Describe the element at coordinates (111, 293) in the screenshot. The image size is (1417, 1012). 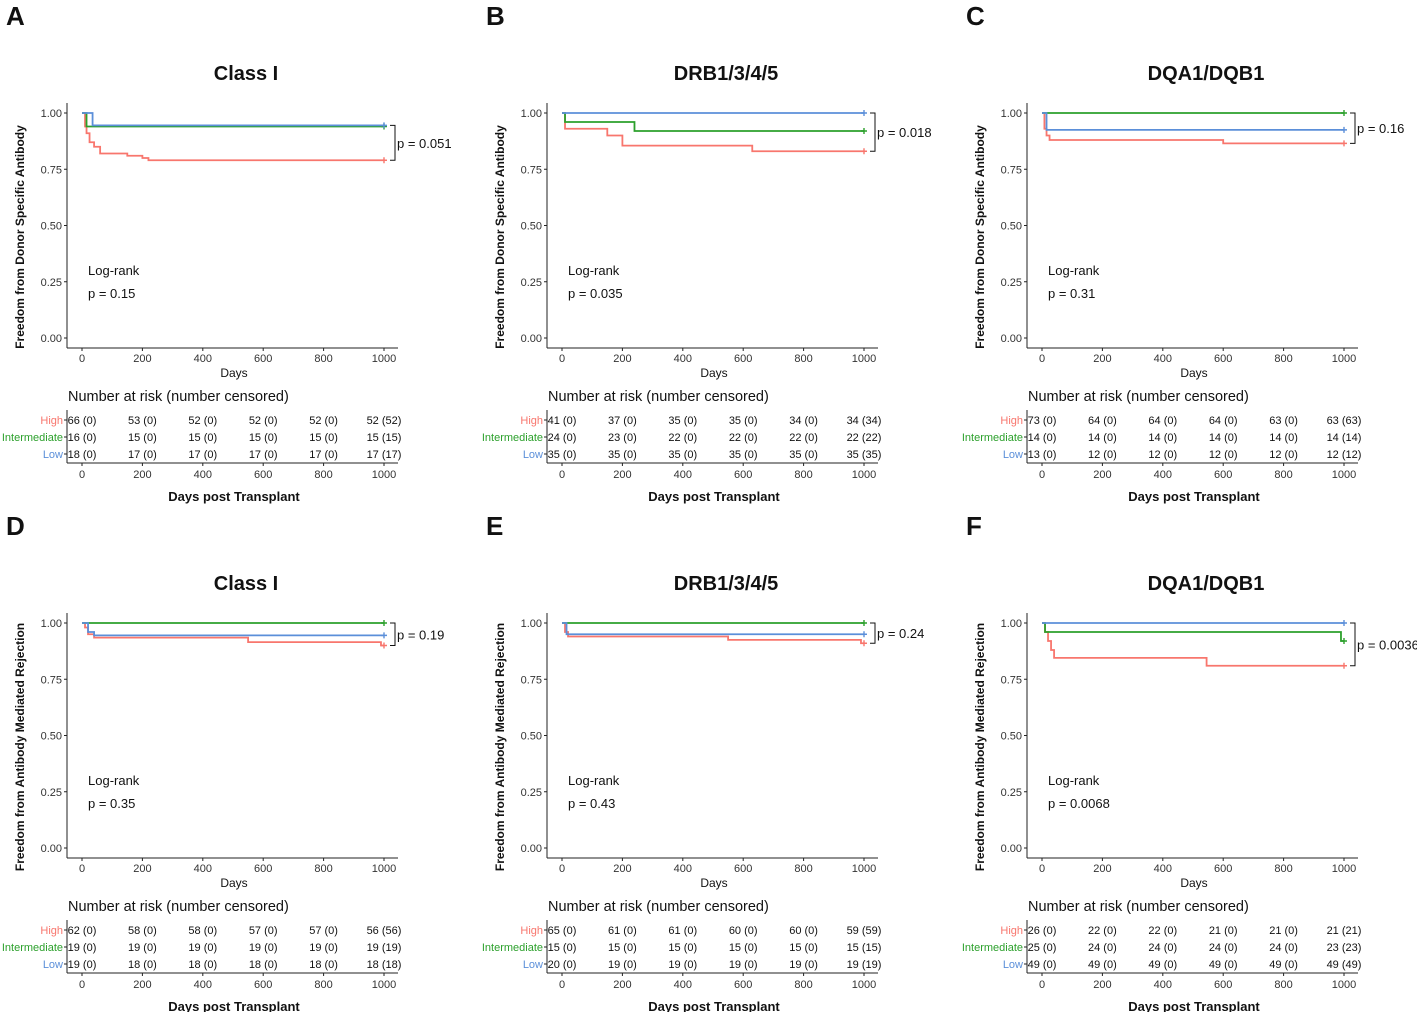
I see `logrank-p-value: p = 0.15` at that location.